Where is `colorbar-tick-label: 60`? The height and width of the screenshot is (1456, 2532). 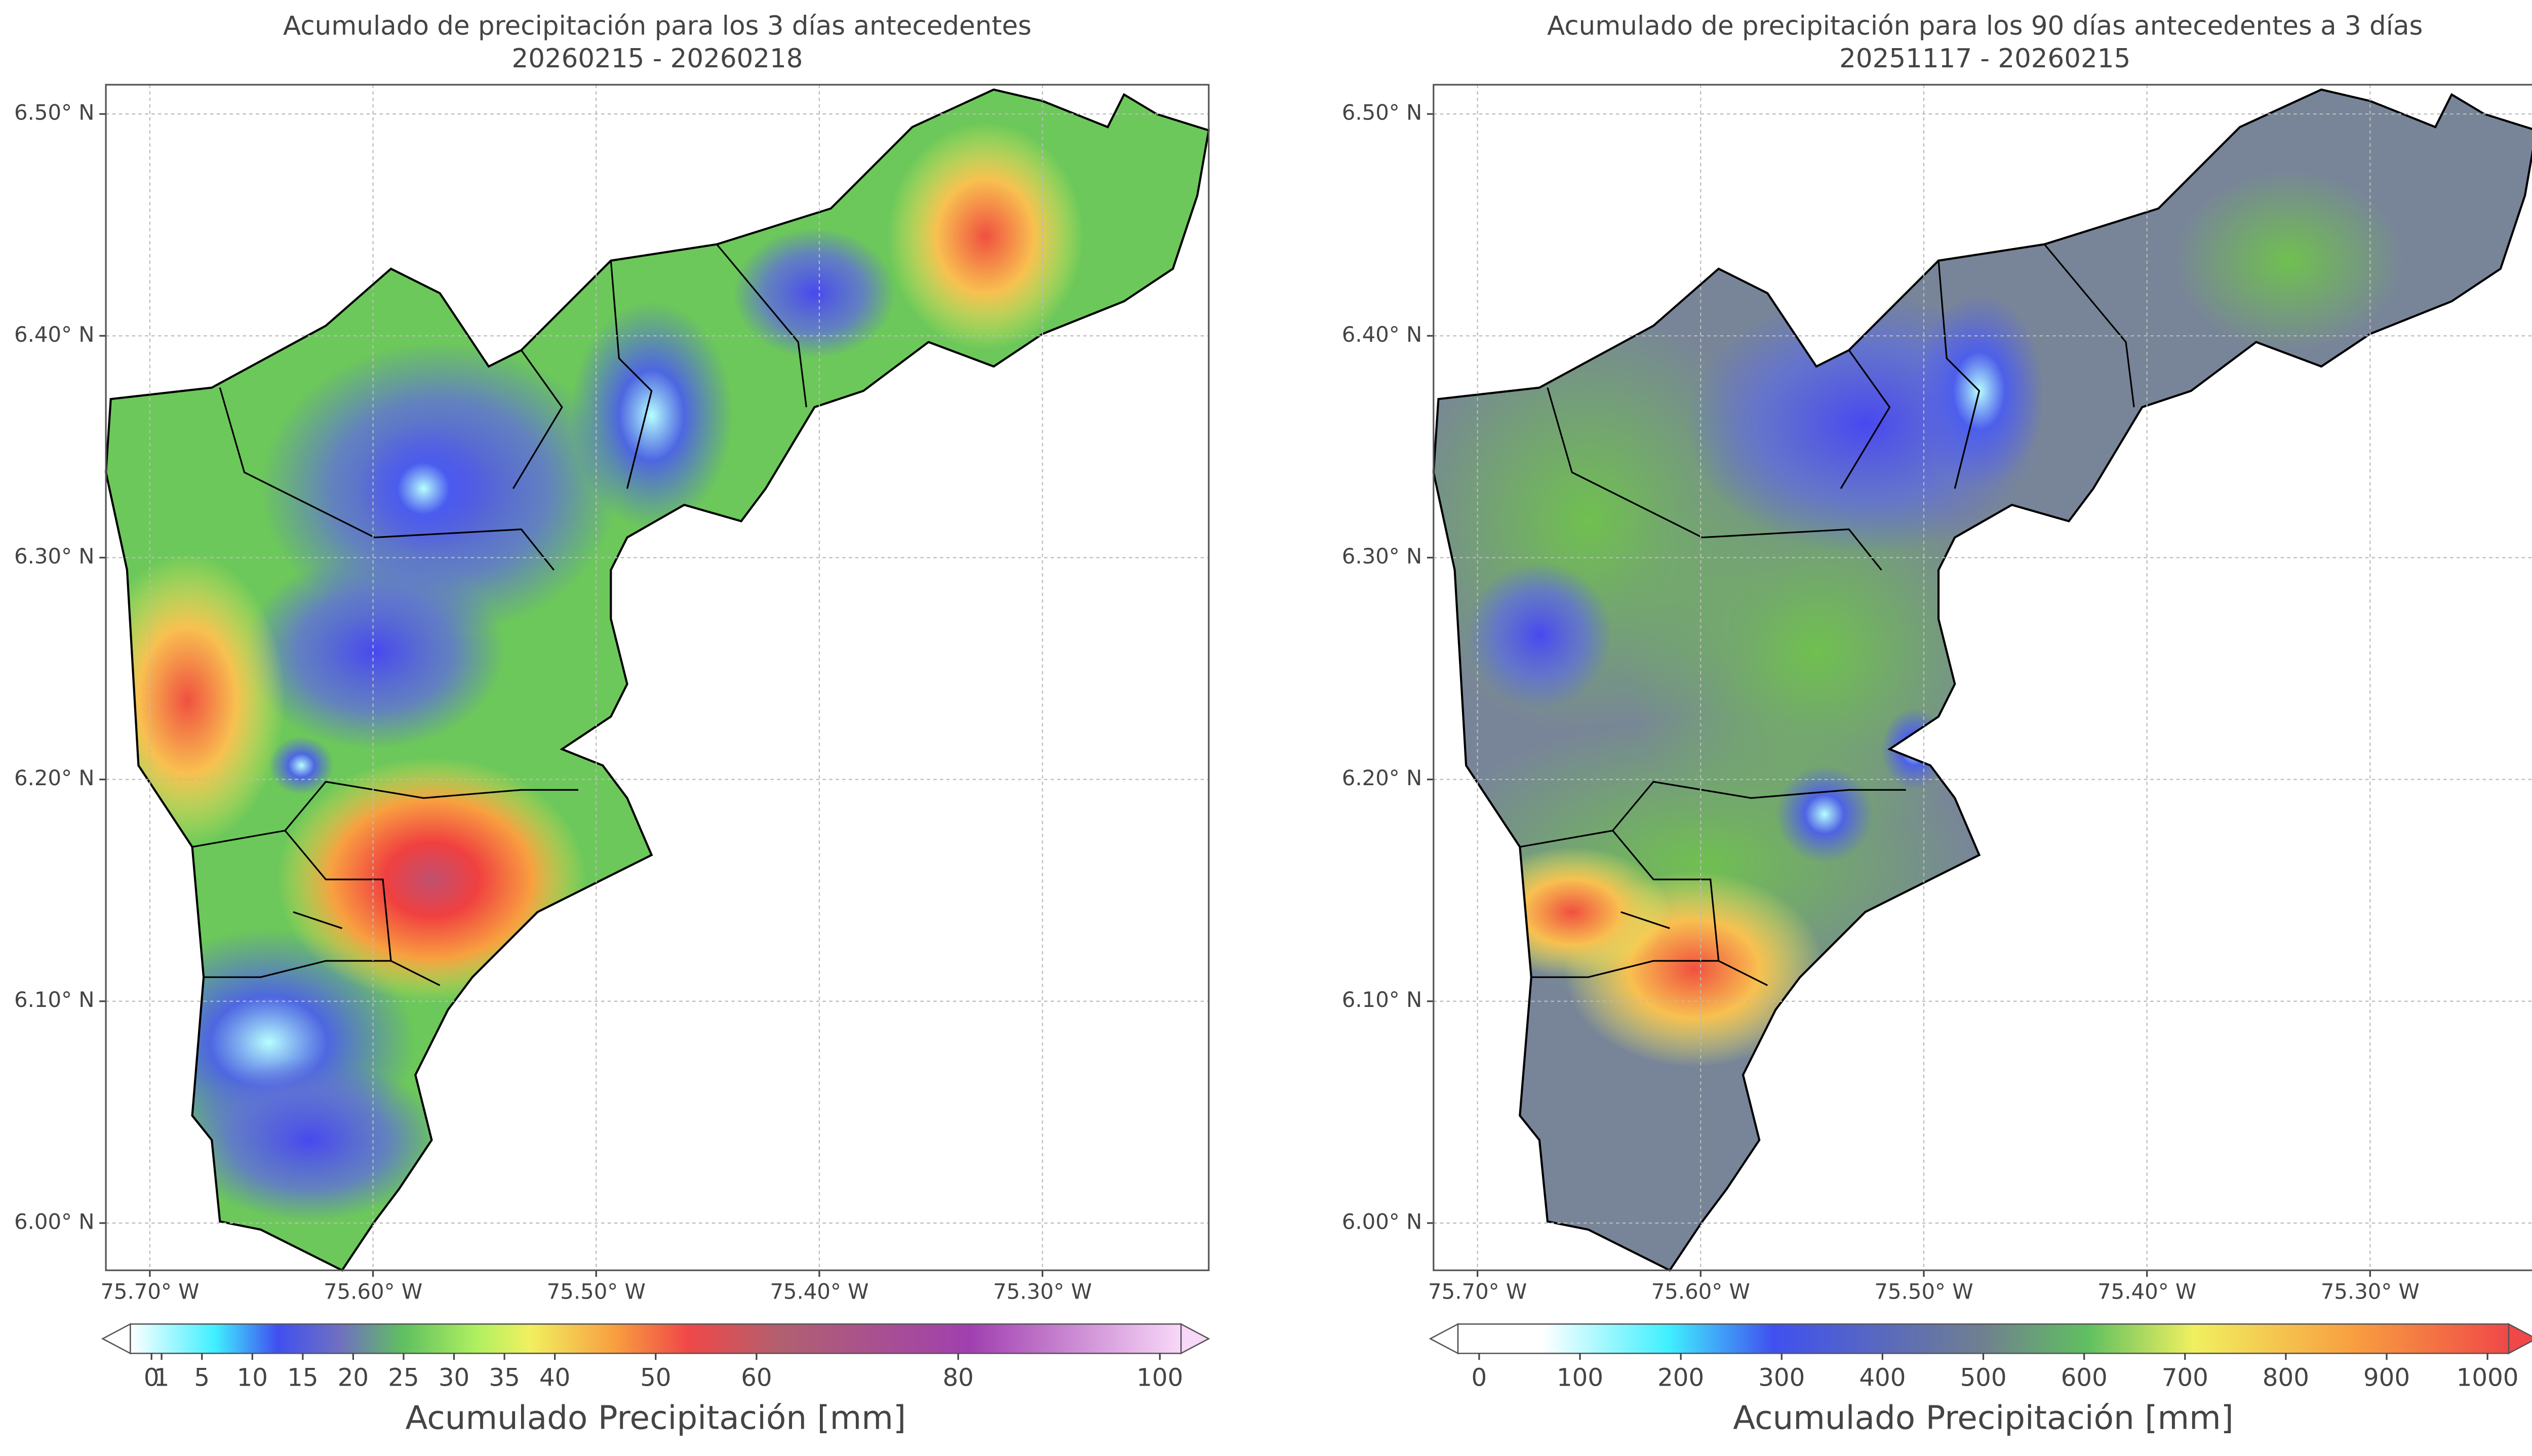 colorbar-tick-label: 60 is located at coordinates (756, 1378).